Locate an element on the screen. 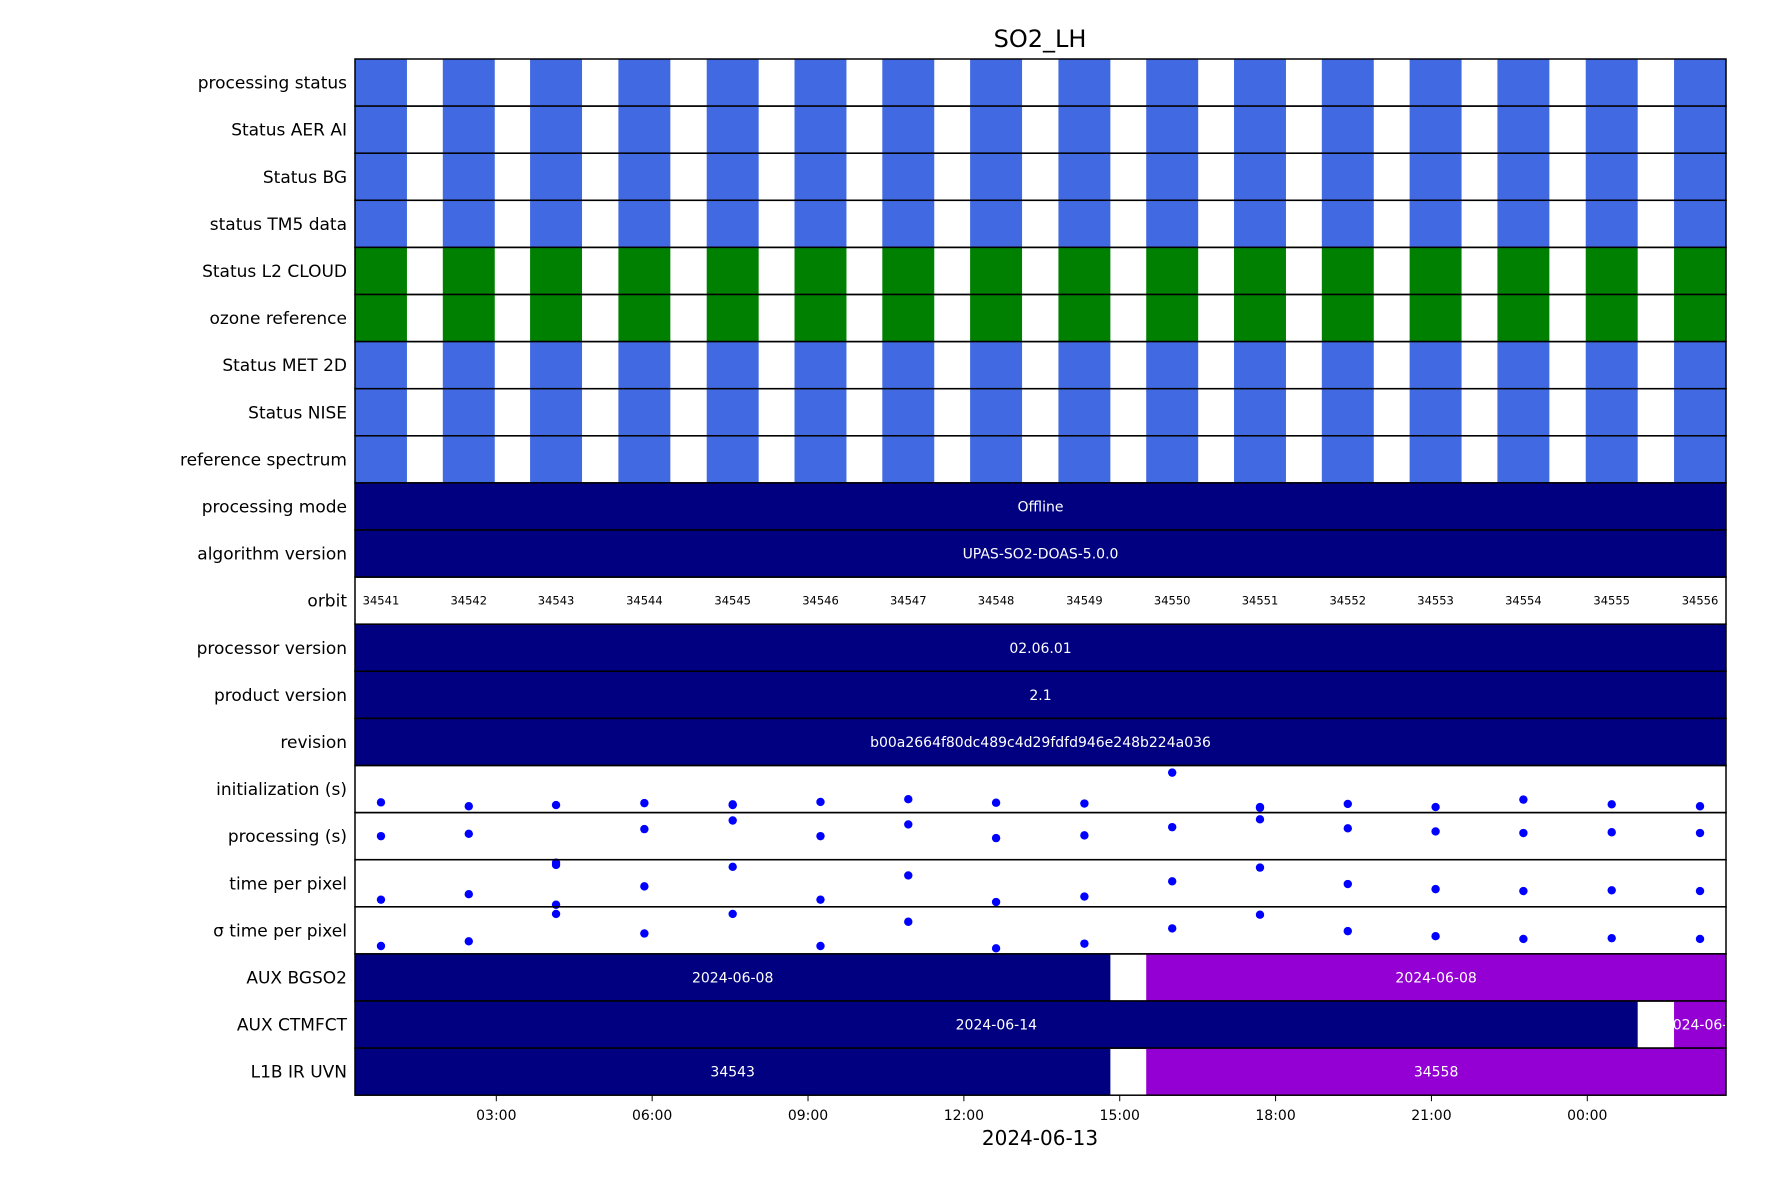 The image size is (1771, 1181). x-axis: 03:00 06:00 09:00 12:00 15:00 18:00 21:00 00:00 is located at coordinates (1041, 1109).